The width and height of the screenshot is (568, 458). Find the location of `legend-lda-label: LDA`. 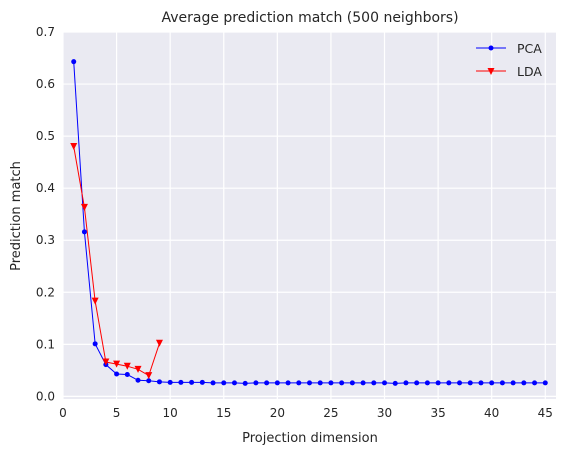

legend-lda-label: LDA is located at coordinates (529, 71).